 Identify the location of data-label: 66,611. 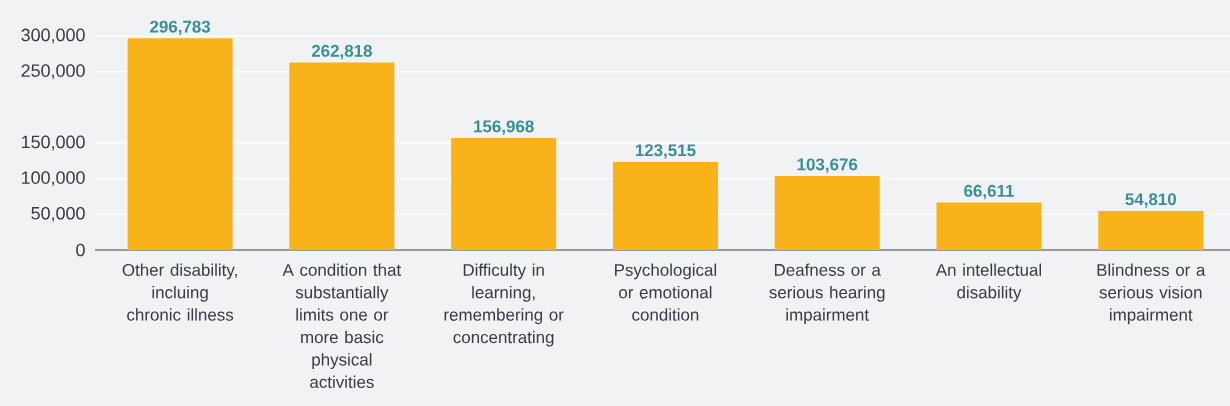
(989, 192).